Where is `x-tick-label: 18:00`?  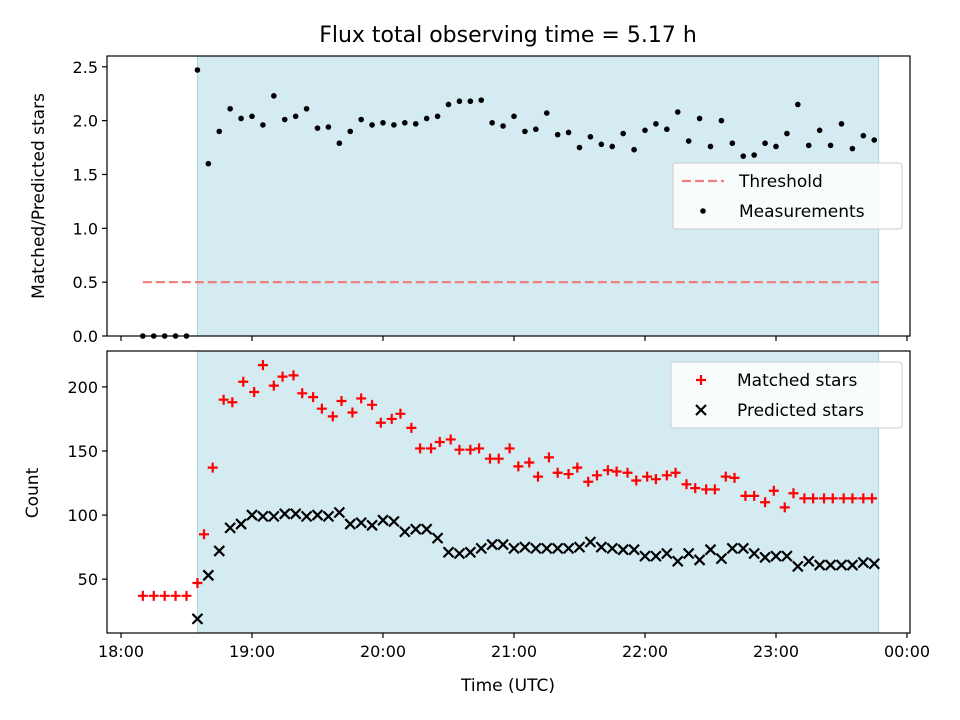
x-tick-label: 18:00 is located at coordinates (121, 651).